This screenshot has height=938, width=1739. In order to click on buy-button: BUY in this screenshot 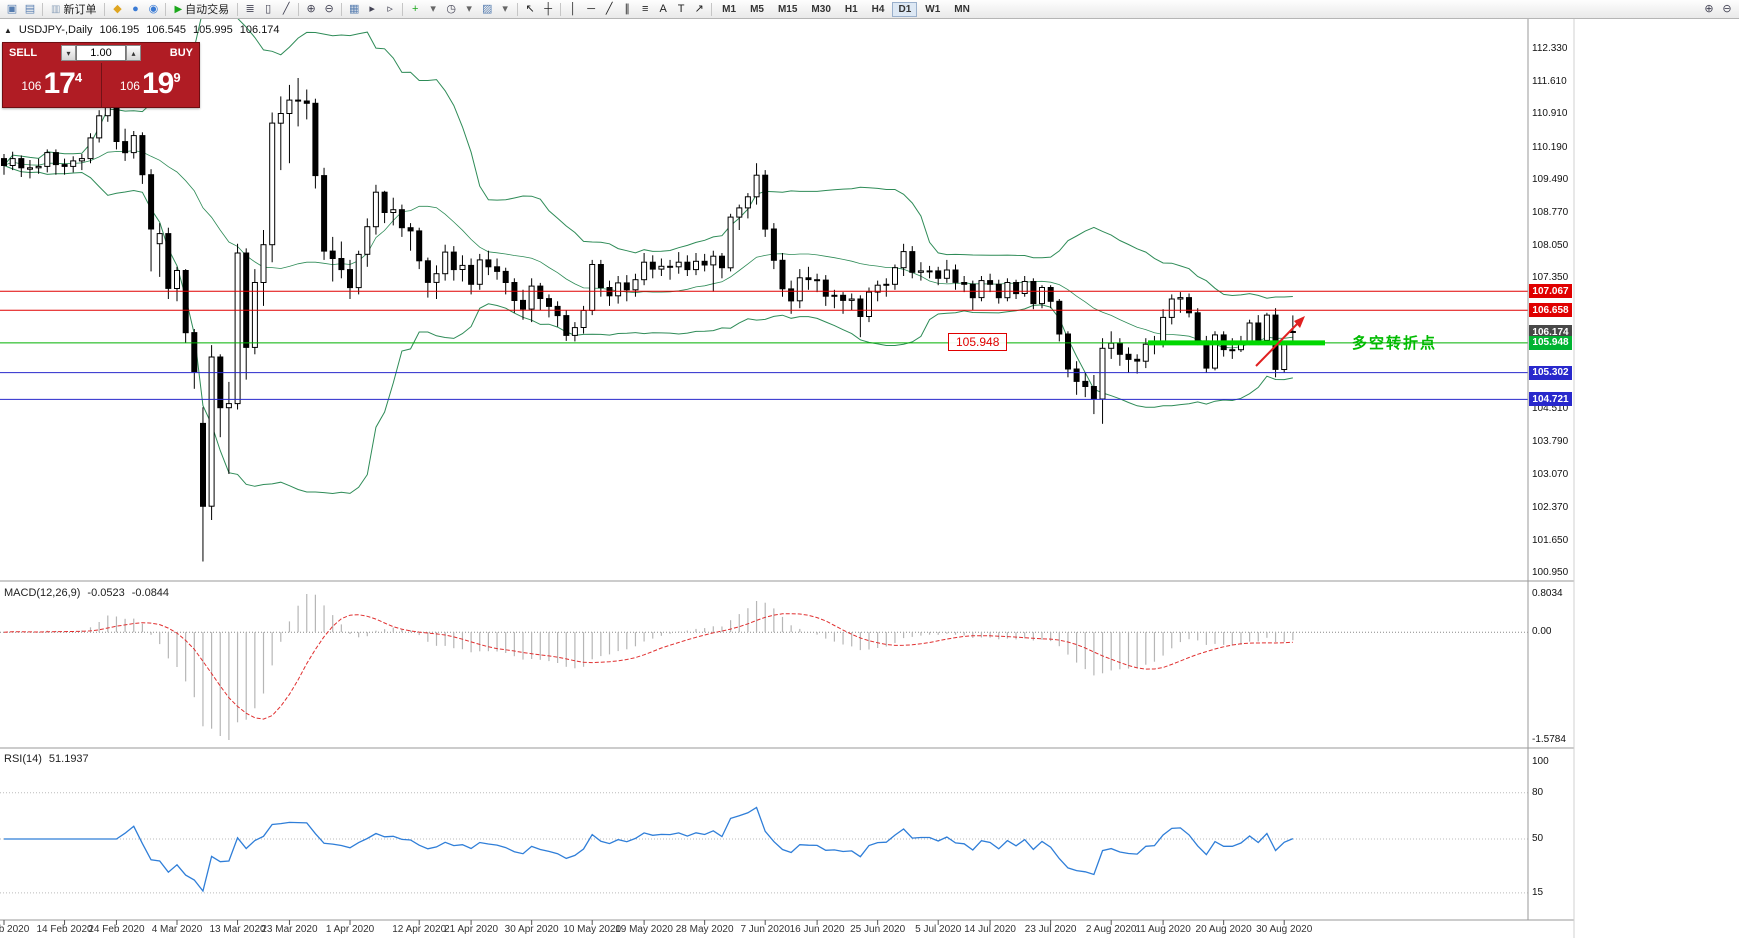, I will do `click(181, 53)`.